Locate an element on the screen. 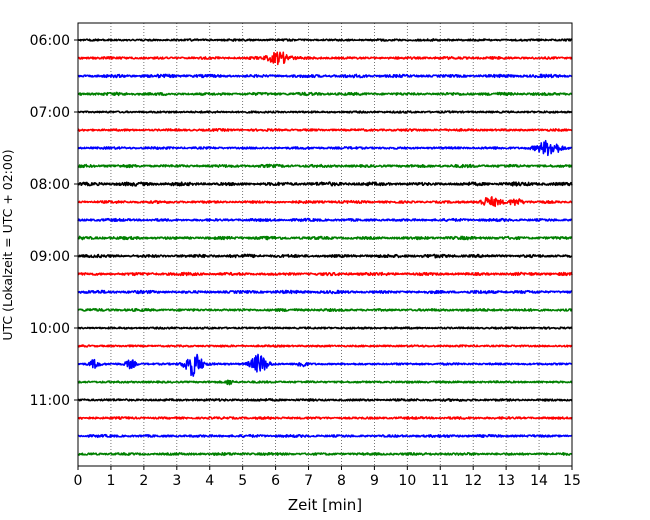 Image resolution: width=650 pixels, height=520 pixels. x-tick-label: 2 is located at coordinates (143, 481).